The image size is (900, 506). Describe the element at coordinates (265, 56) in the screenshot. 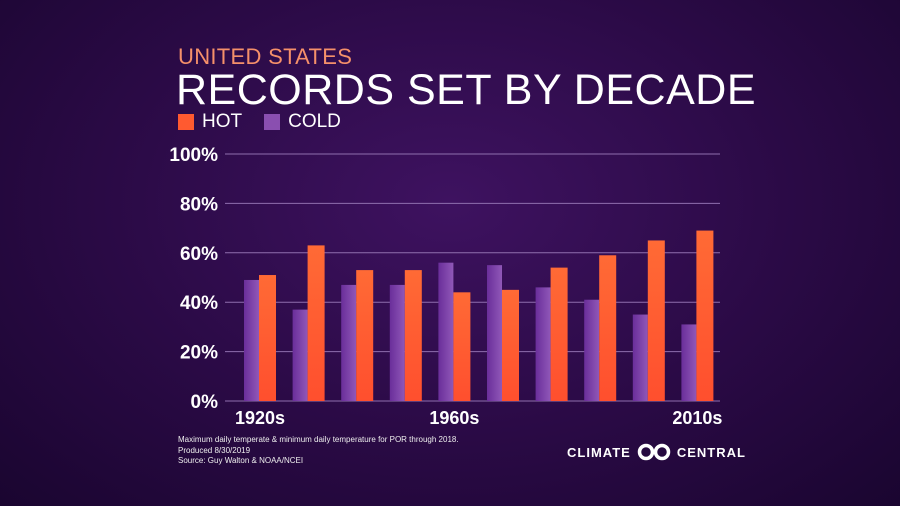

I see `chart-subtitle: UNITED STATES` at that location.